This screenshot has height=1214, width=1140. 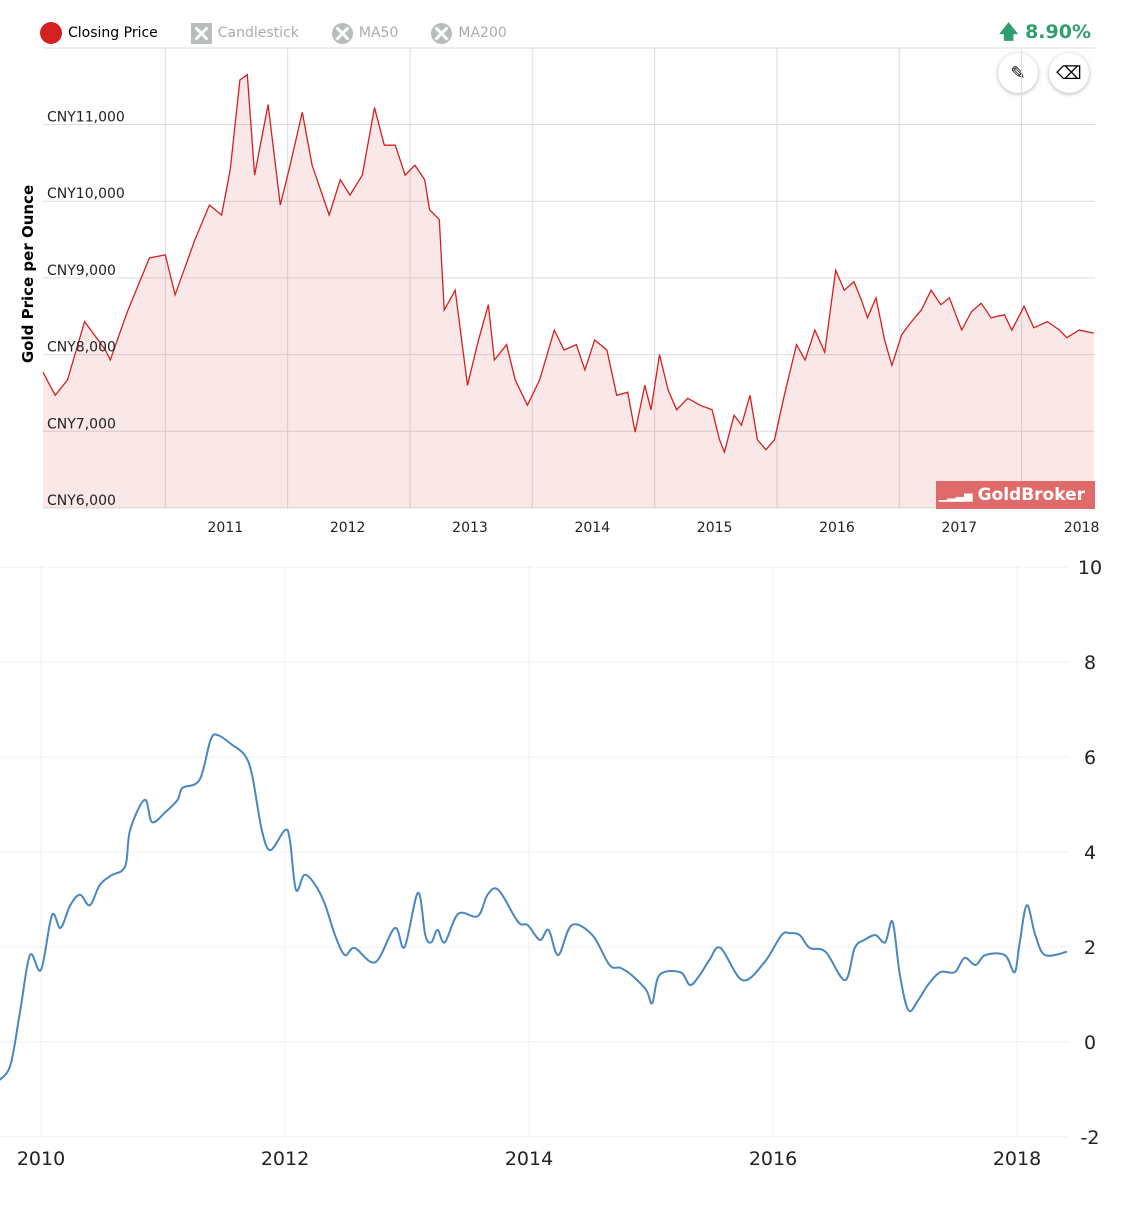 I want to click on goldbroker-logo: ▁▂▃▅ GoldBroker, so click(x=1015, y=495).